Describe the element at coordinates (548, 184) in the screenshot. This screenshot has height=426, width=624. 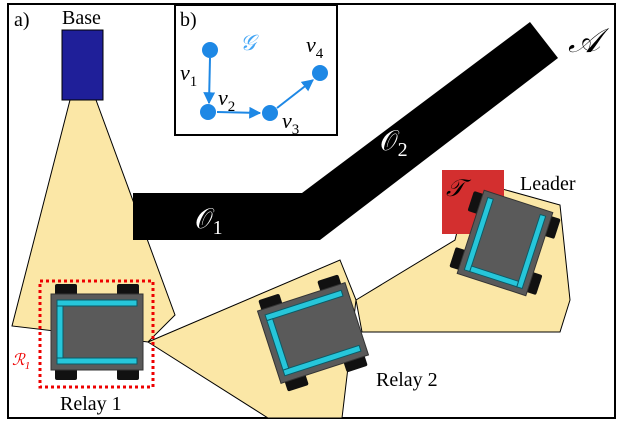
I see `leader-label: Leader` at that location.